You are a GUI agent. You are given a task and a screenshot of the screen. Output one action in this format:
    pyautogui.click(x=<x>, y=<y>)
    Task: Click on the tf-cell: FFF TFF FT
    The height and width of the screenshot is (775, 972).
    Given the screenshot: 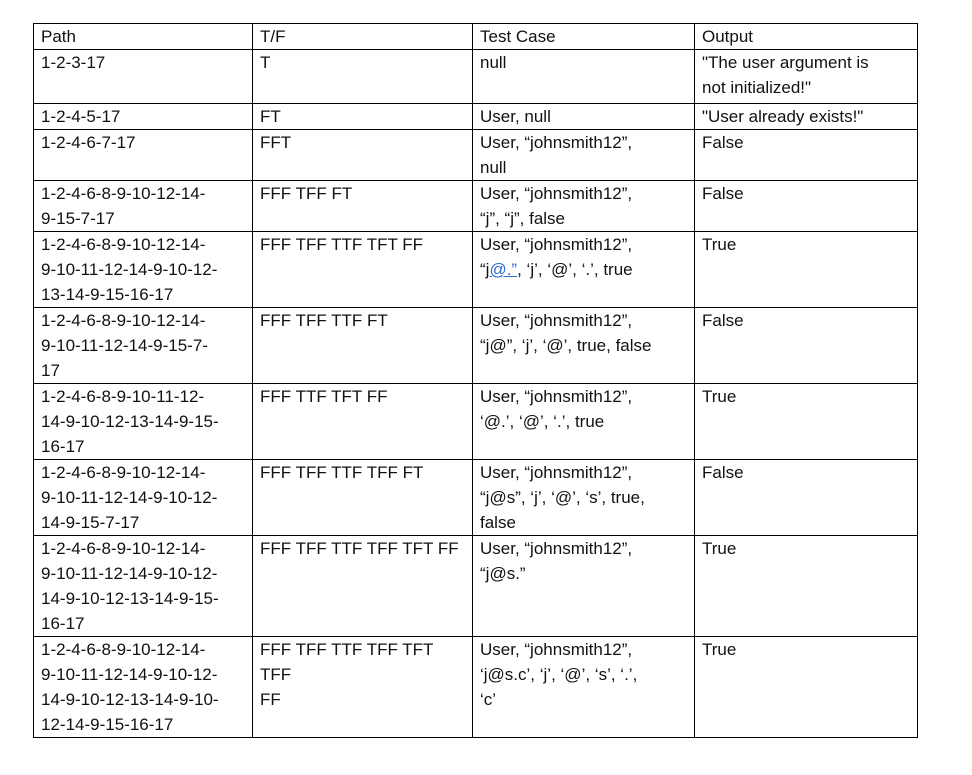 What is the action you would take?
    pyautogui.click(x=362, y=206)
    